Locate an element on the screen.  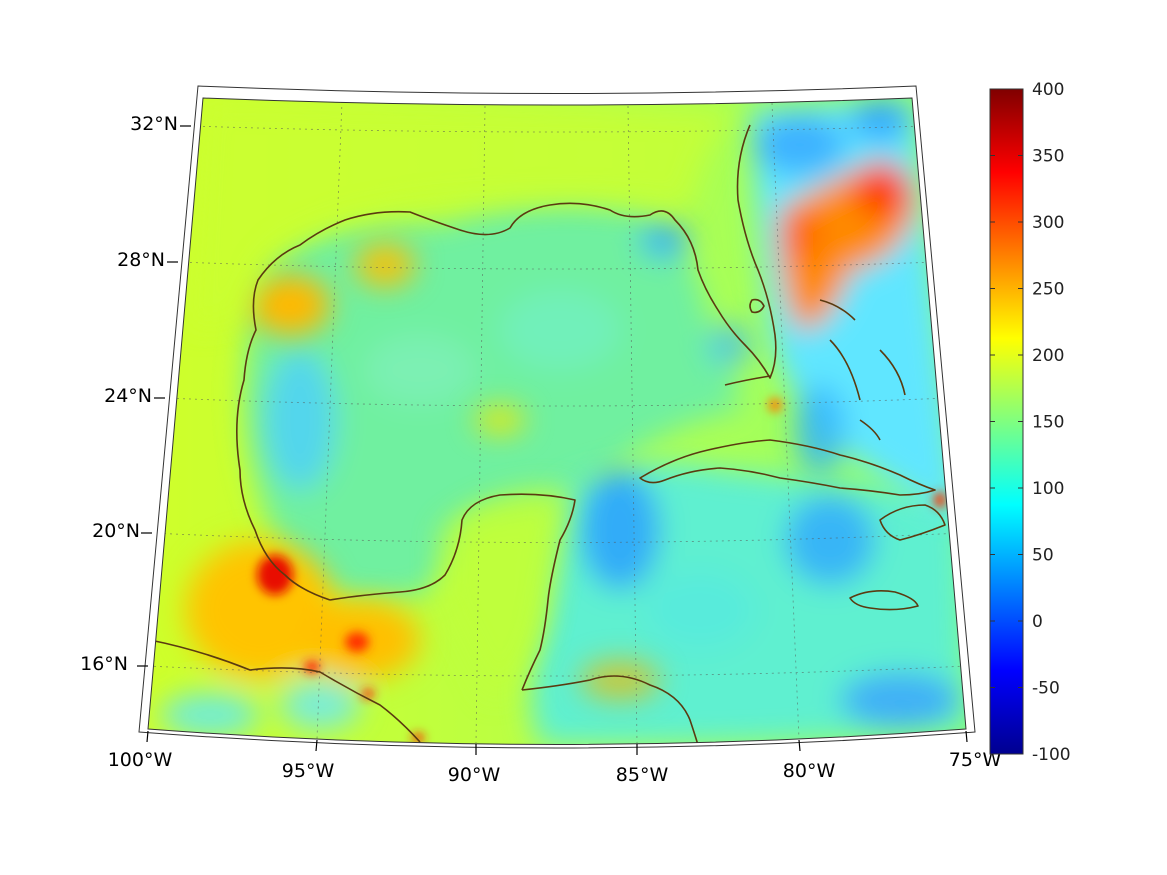
longitude-labels: 100°W 95°W 90°W 85°W 80°W 75°W is located at coordinates (555, 767).